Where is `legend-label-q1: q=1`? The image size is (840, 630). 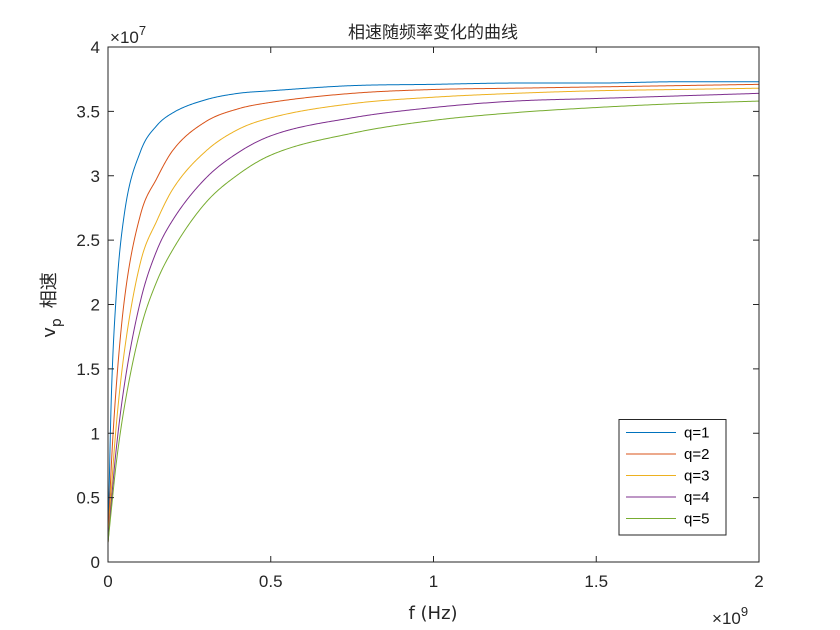 legend-label-q1: q=1 is located at coordinates (696, 433).